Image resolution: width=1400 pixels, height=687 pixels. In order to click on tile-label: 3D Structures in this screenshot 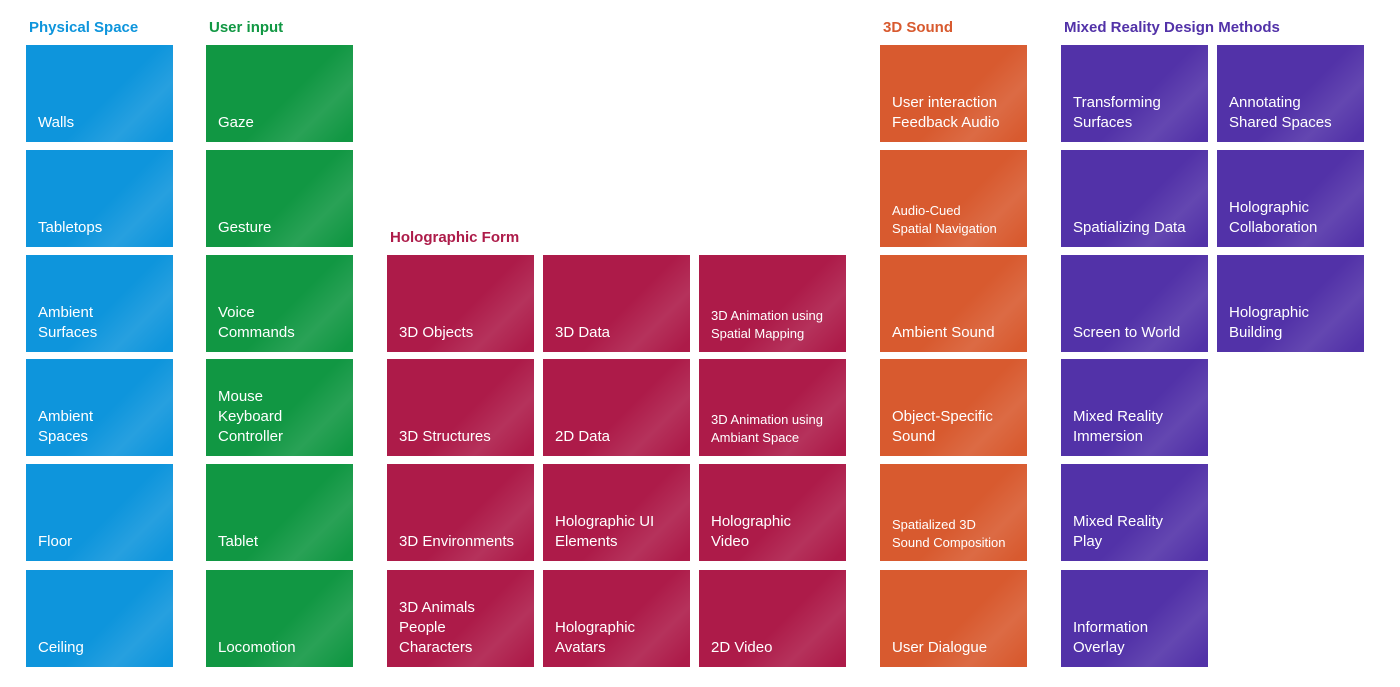, I will do `click(445, 436)`.